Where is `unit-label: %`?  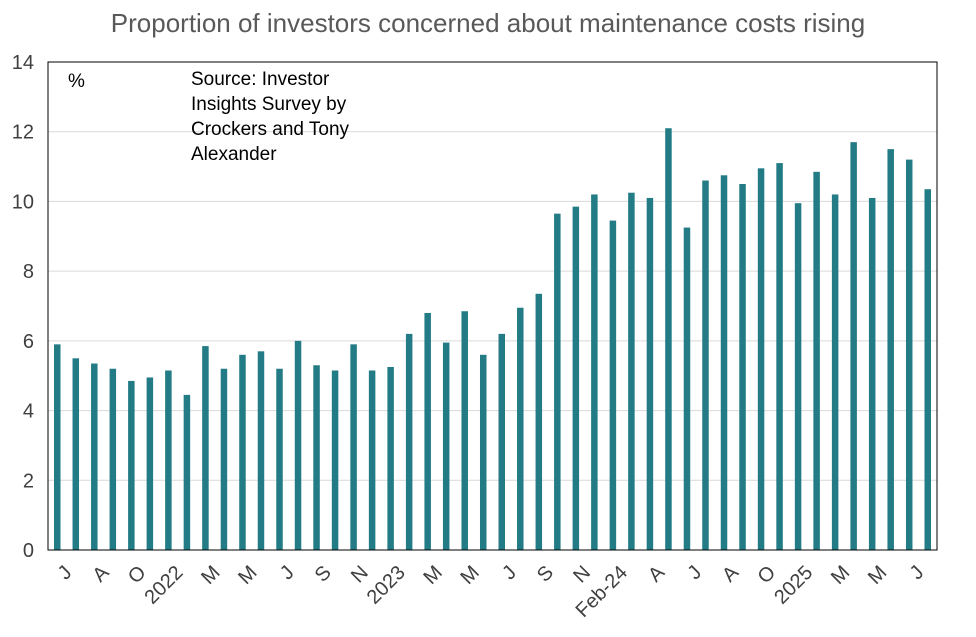 unit-label: % is located at coordinates (76, 81).